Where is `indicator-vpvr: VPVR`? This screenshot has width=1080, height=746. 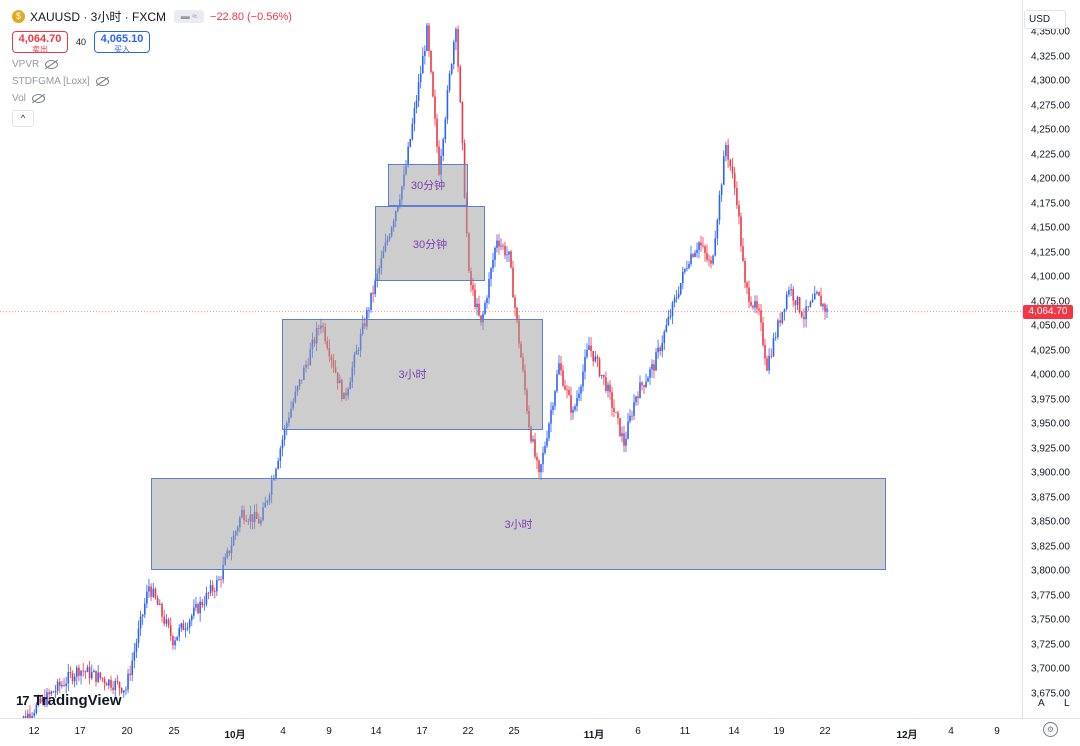 indicator-vpvr: VPVR is located at coordinates (152, 64).